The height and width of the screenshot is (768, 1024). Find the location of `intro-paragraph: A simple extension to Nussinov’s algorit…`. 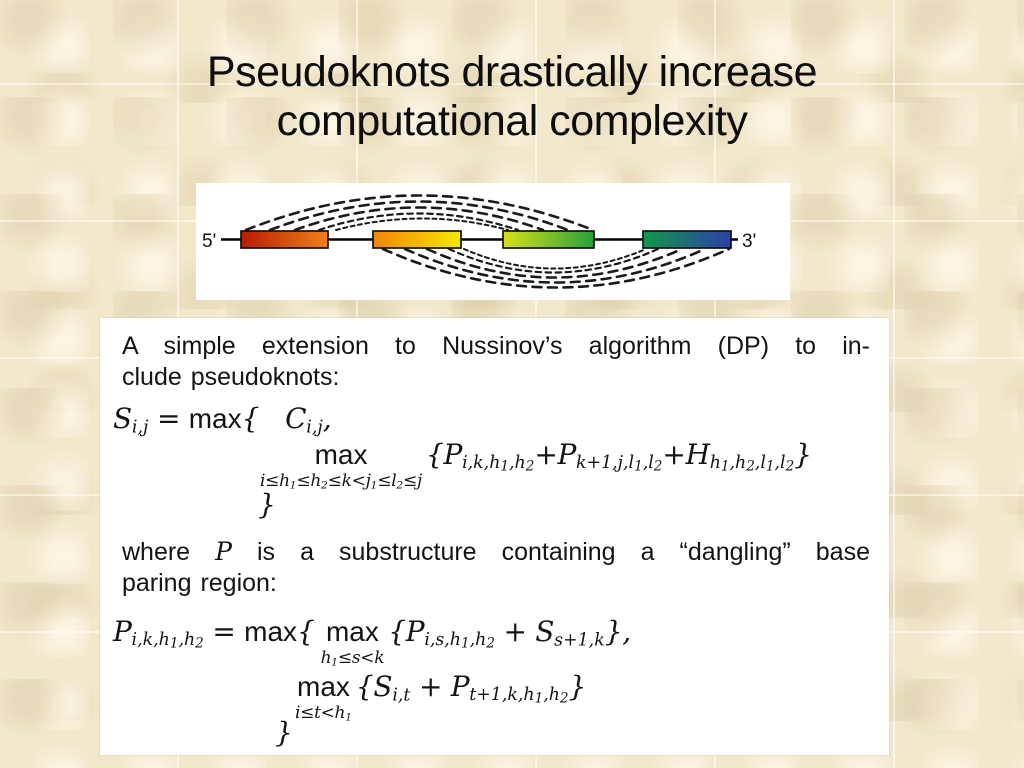

intro-paragraph: A simple extension to Nussinov’s algorit… is located at coordinates (496, 362).